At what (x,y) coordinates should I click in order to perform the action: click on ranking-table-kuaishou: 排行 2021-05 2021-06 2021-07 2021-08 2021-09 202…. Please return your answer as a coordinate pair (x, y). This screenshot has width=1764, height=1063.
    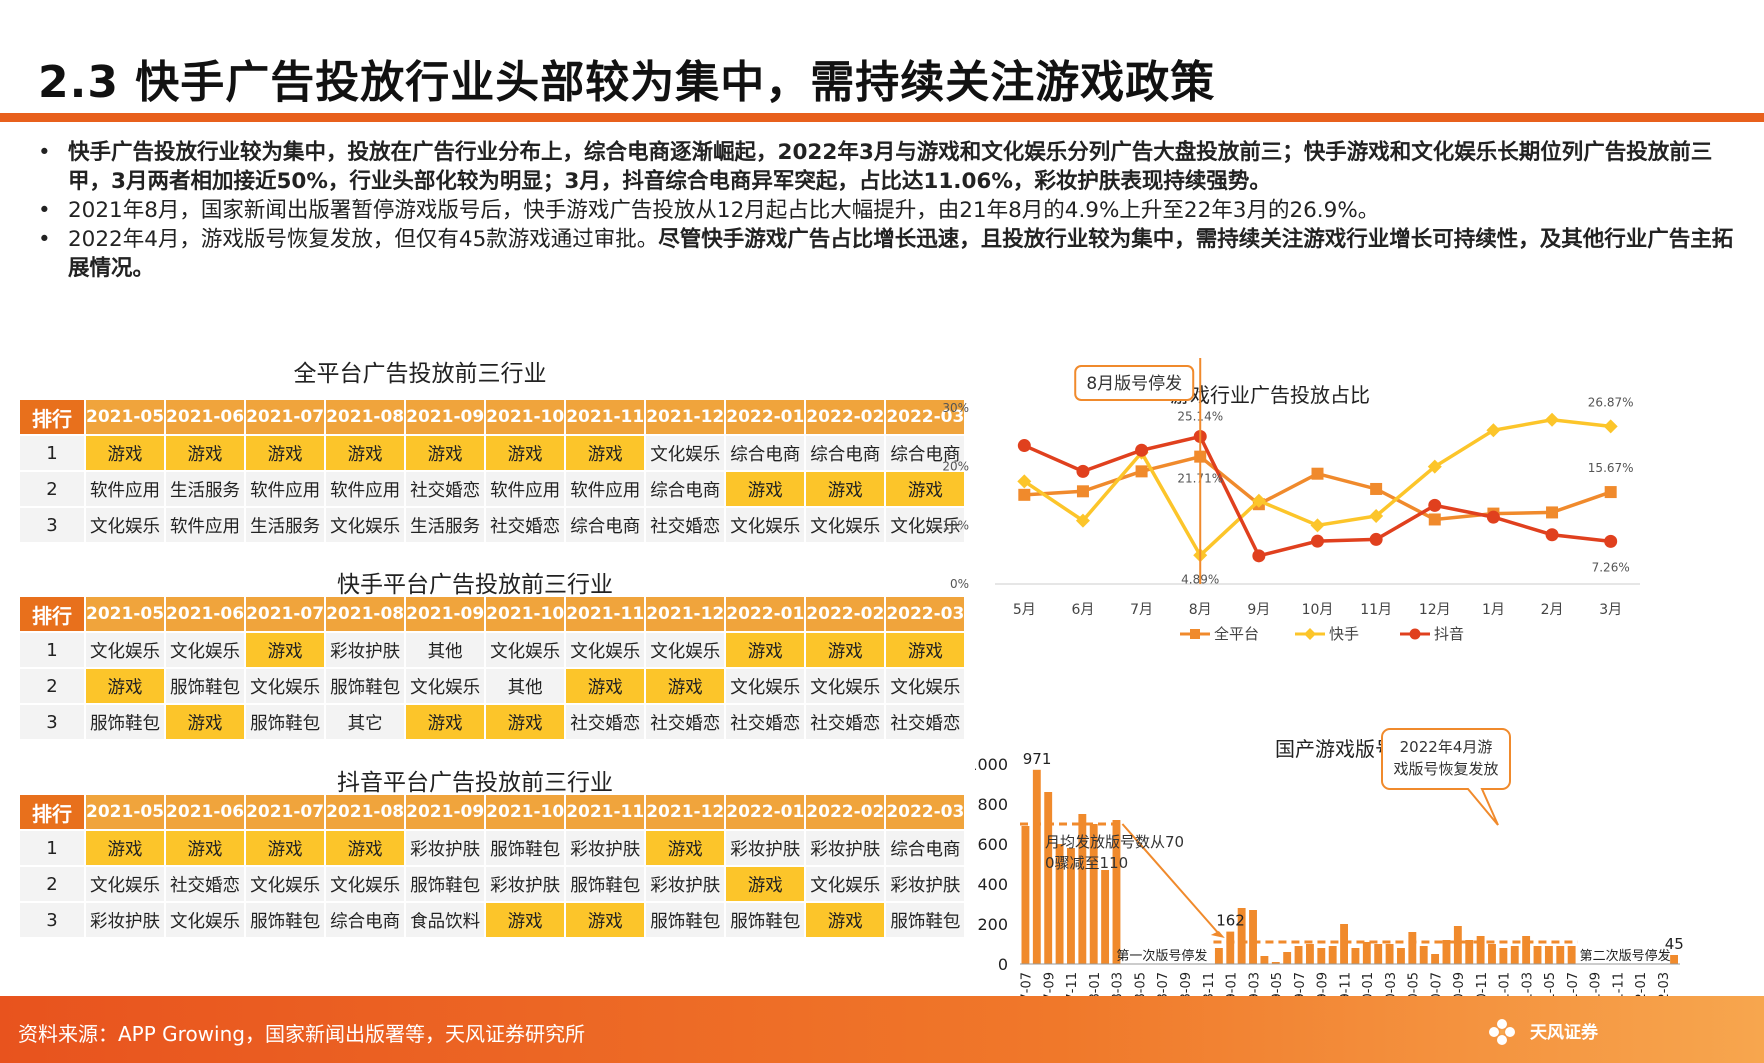
    Looking at the image, I should click on (492, 668).